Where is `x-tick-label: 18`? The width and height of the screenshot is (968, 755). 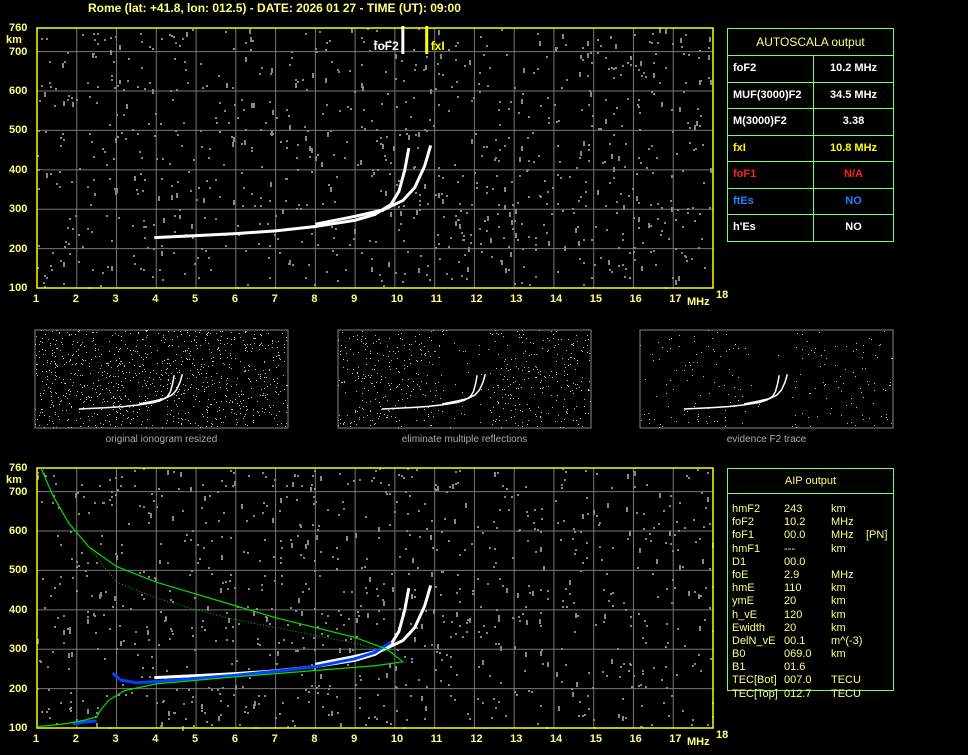
x-tick-label: 18 is located at coordinates (722, 295).